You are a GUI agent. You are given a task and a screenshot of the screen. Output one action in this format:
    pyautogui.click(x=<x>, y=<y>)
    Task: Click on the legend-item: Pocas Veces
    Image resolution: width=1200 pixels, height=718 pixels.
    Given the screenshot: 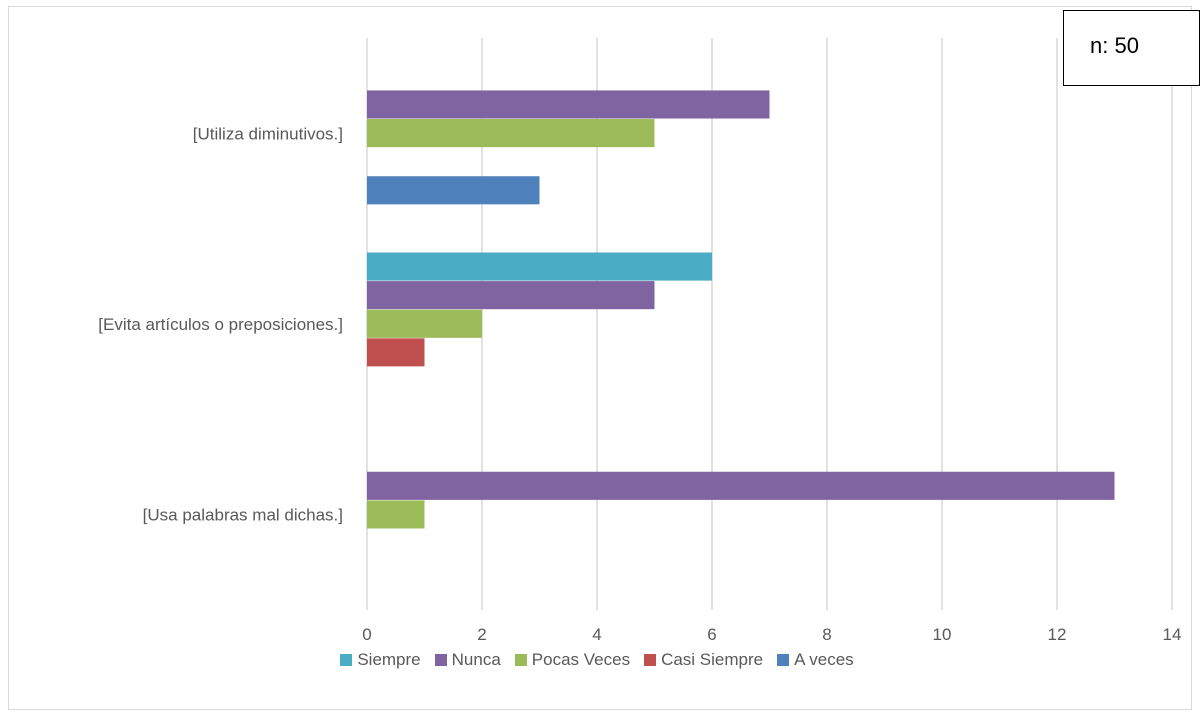 What is the action you would take?
    pyautogui.click(x=572, y=660)
    